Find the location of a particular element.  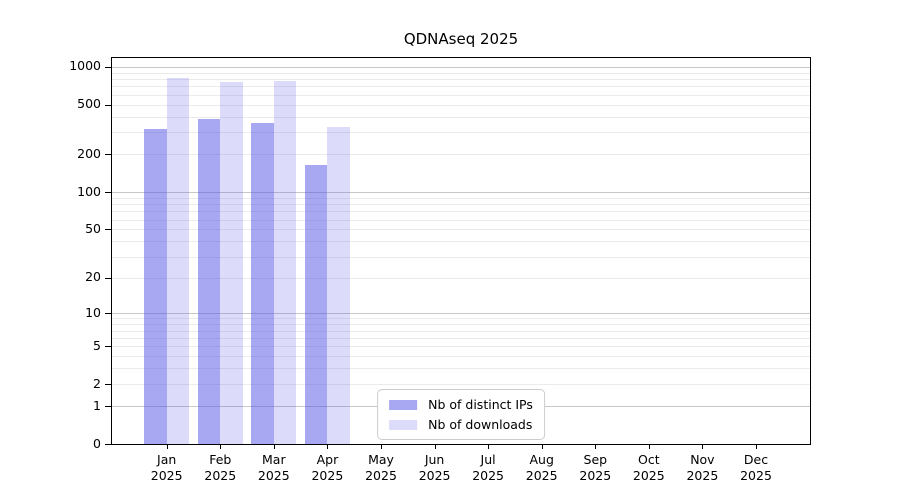

x-tick-label-month: Feb is located at coordinates (220, 459).